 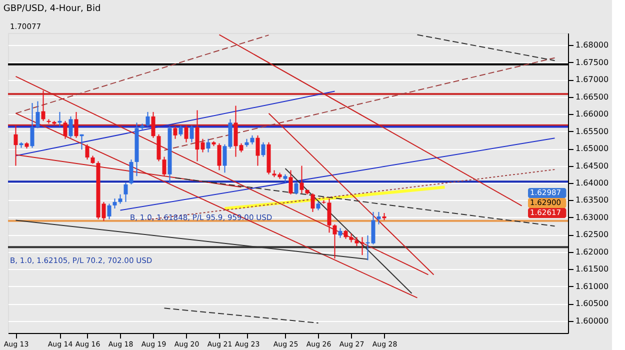 What do you see at coordinates (592, 321) in the screenshot?
I see `y-tick-label: 1.60000` at bounding box center [592, 321].